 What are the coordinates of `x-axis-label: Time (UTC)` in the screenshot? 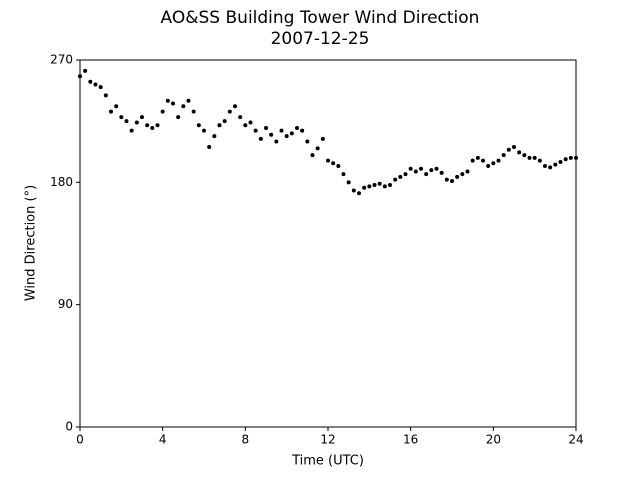 It's located at (327, 461).